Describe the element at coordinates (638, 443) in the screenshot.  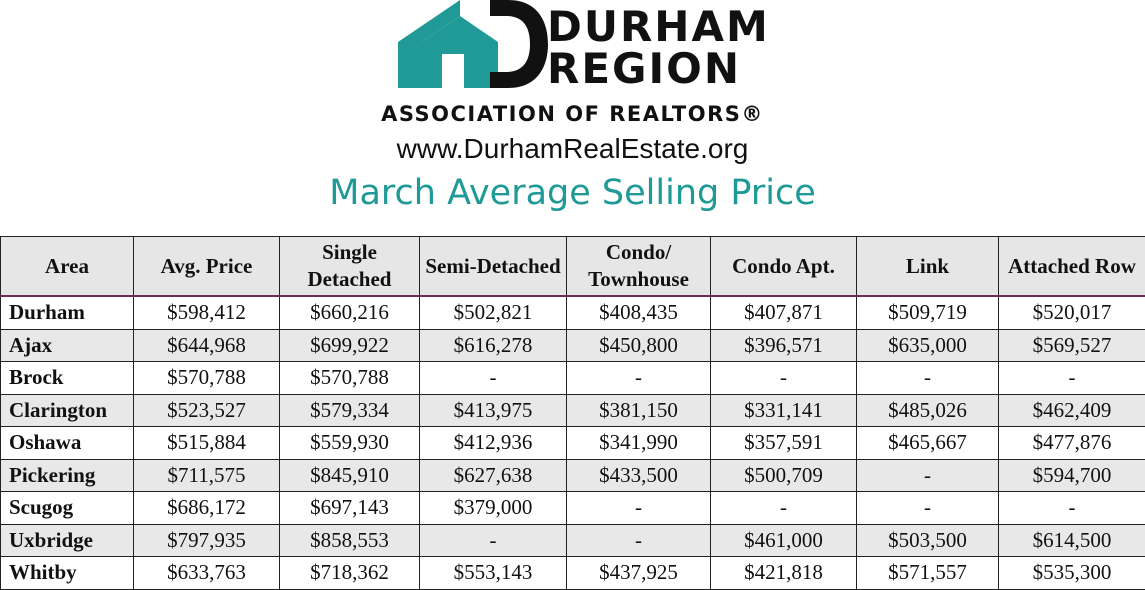
I see `price-cell: $341,990` at that location.